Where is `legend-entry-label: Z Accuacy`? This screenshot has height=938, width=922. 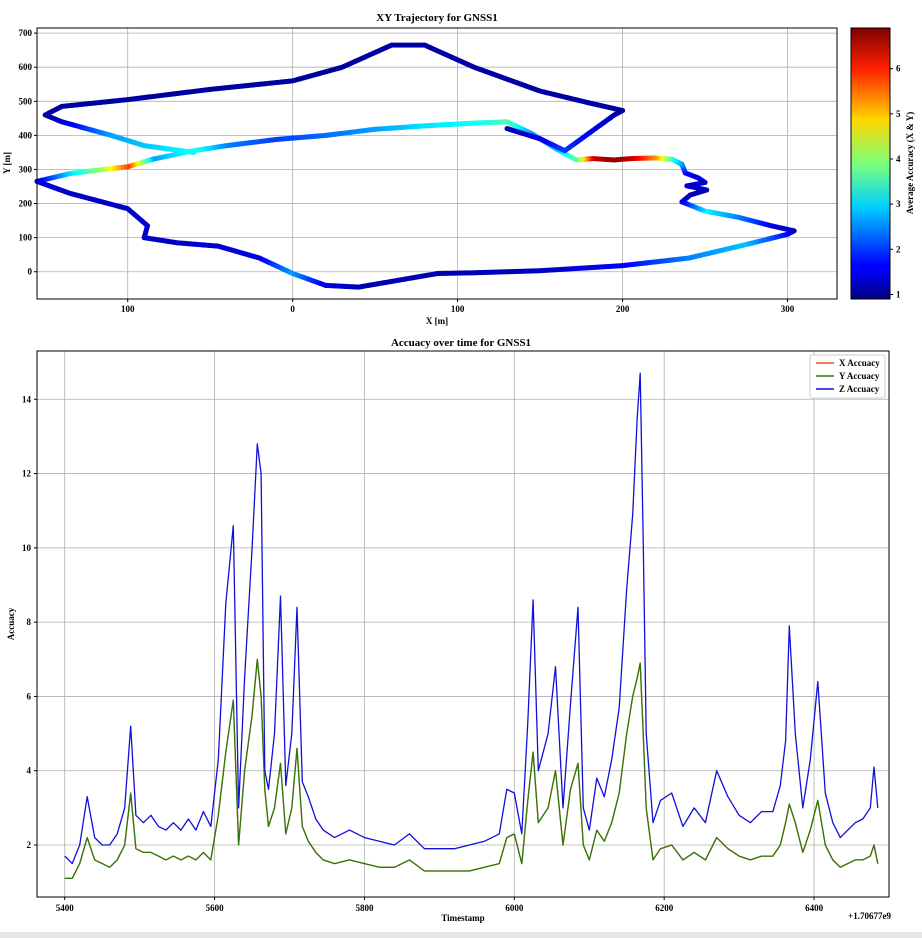
legend-entry-label: Z Accuacy is located at coordinates (859, 389).